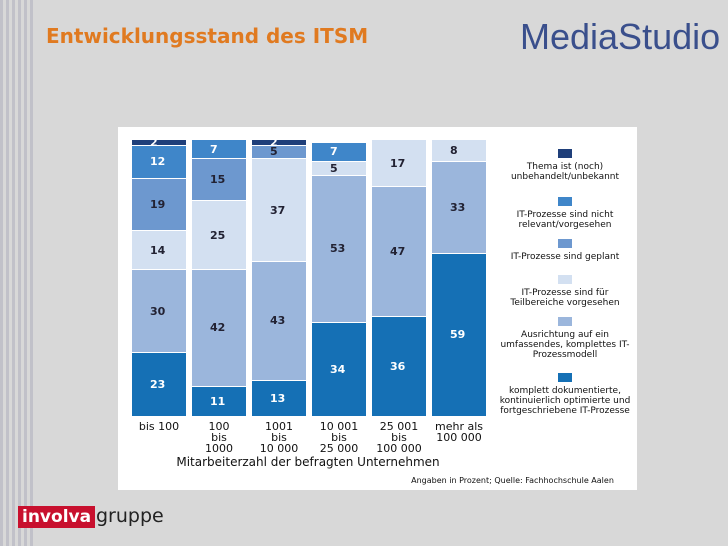 Image resolution: width=728 pixels, height=546 pixels. Describe the element at coordinates (207, 36) in the screenshot. I see `slide-title: Entwicklungsstand des ITSM` at that location.